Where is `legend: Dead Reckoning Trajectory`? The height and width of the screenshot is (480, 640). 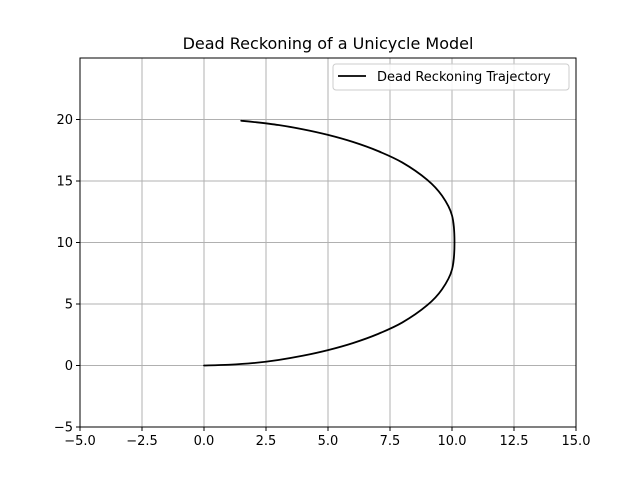 legend: Dead Reckoning Trajectory is located at coordinates (451, 77).